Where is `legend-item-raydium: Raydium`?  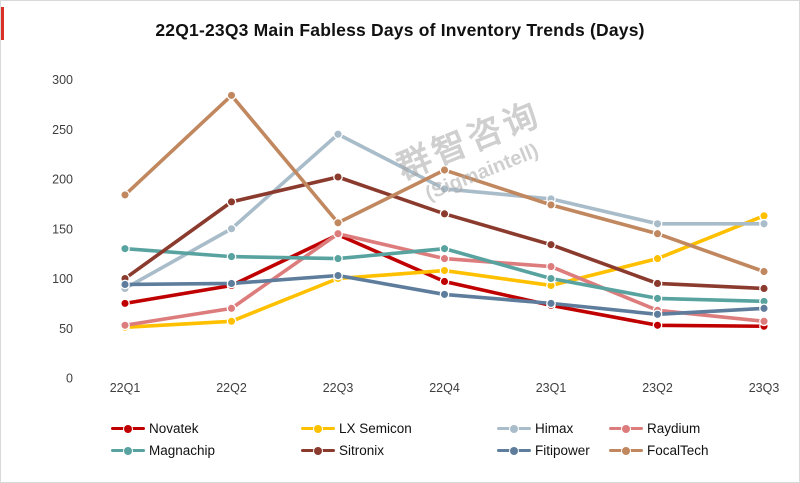
legend-item-raydium: Raydium is located at coordinates (695, 428).